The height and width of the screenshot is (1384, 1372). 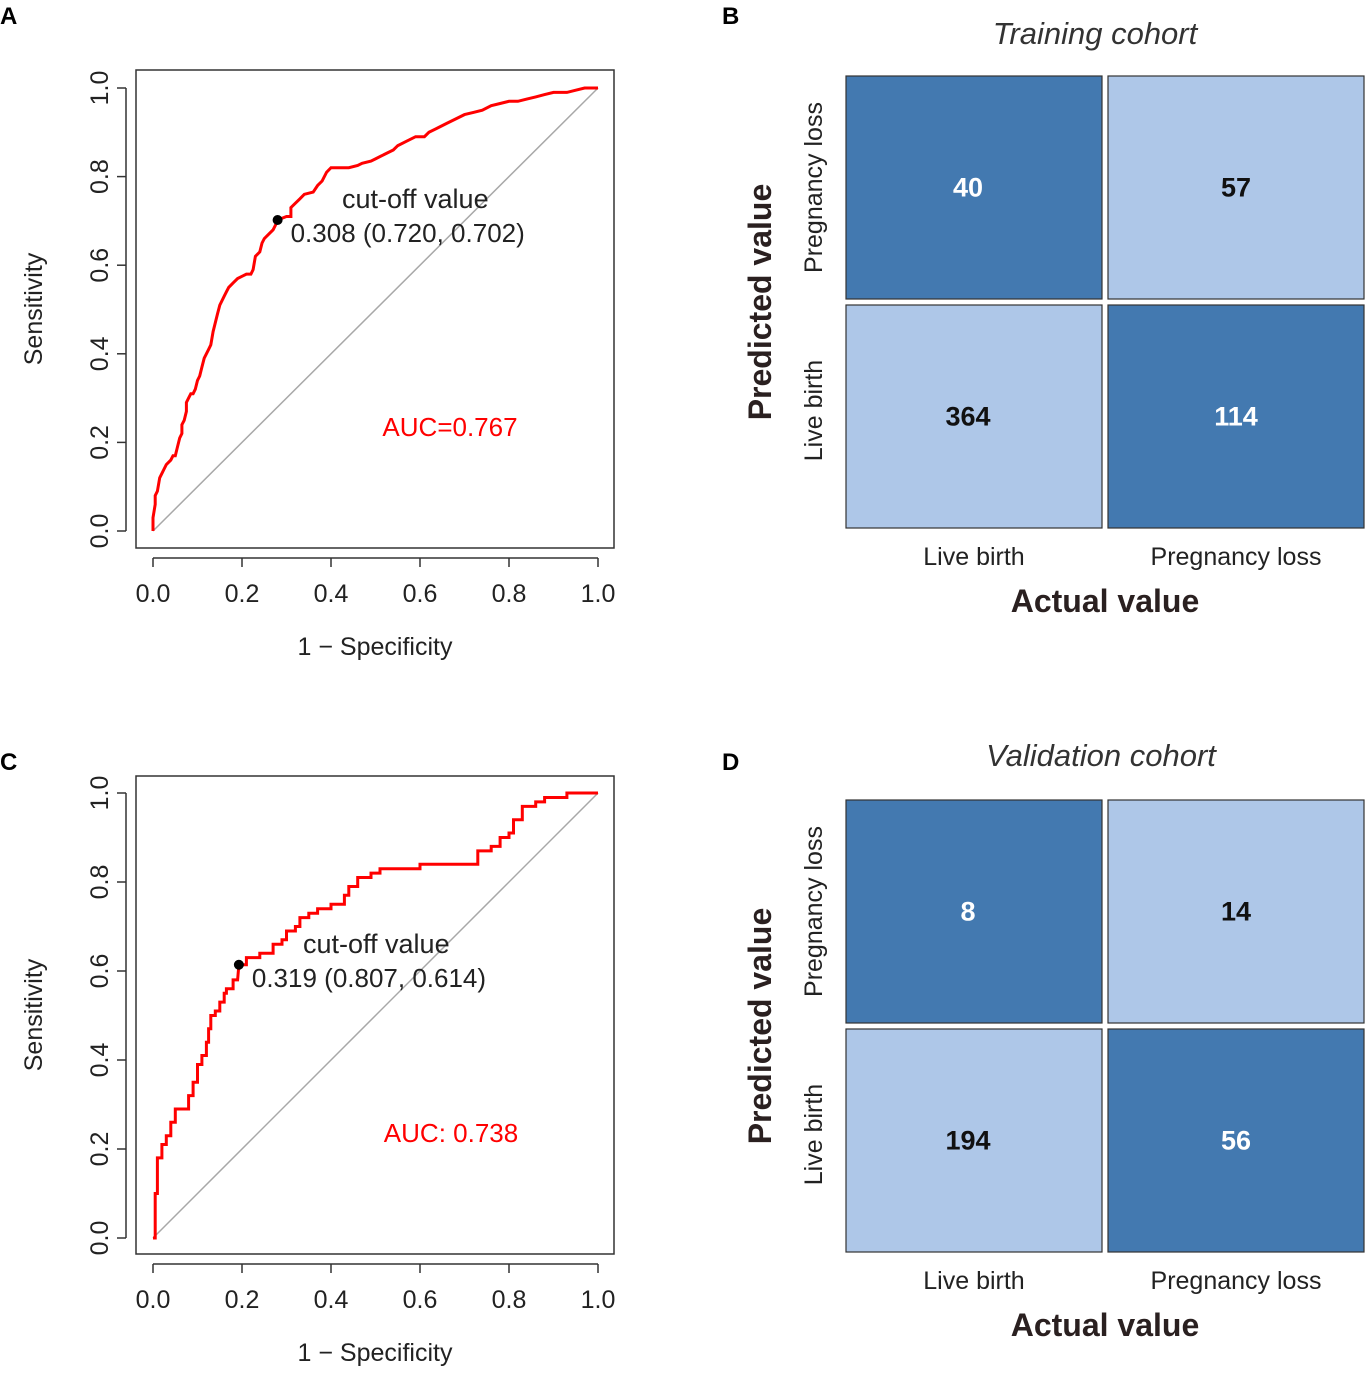 I want to click on auc-label: AUC: 0.738, so click(x=451, y=1133).